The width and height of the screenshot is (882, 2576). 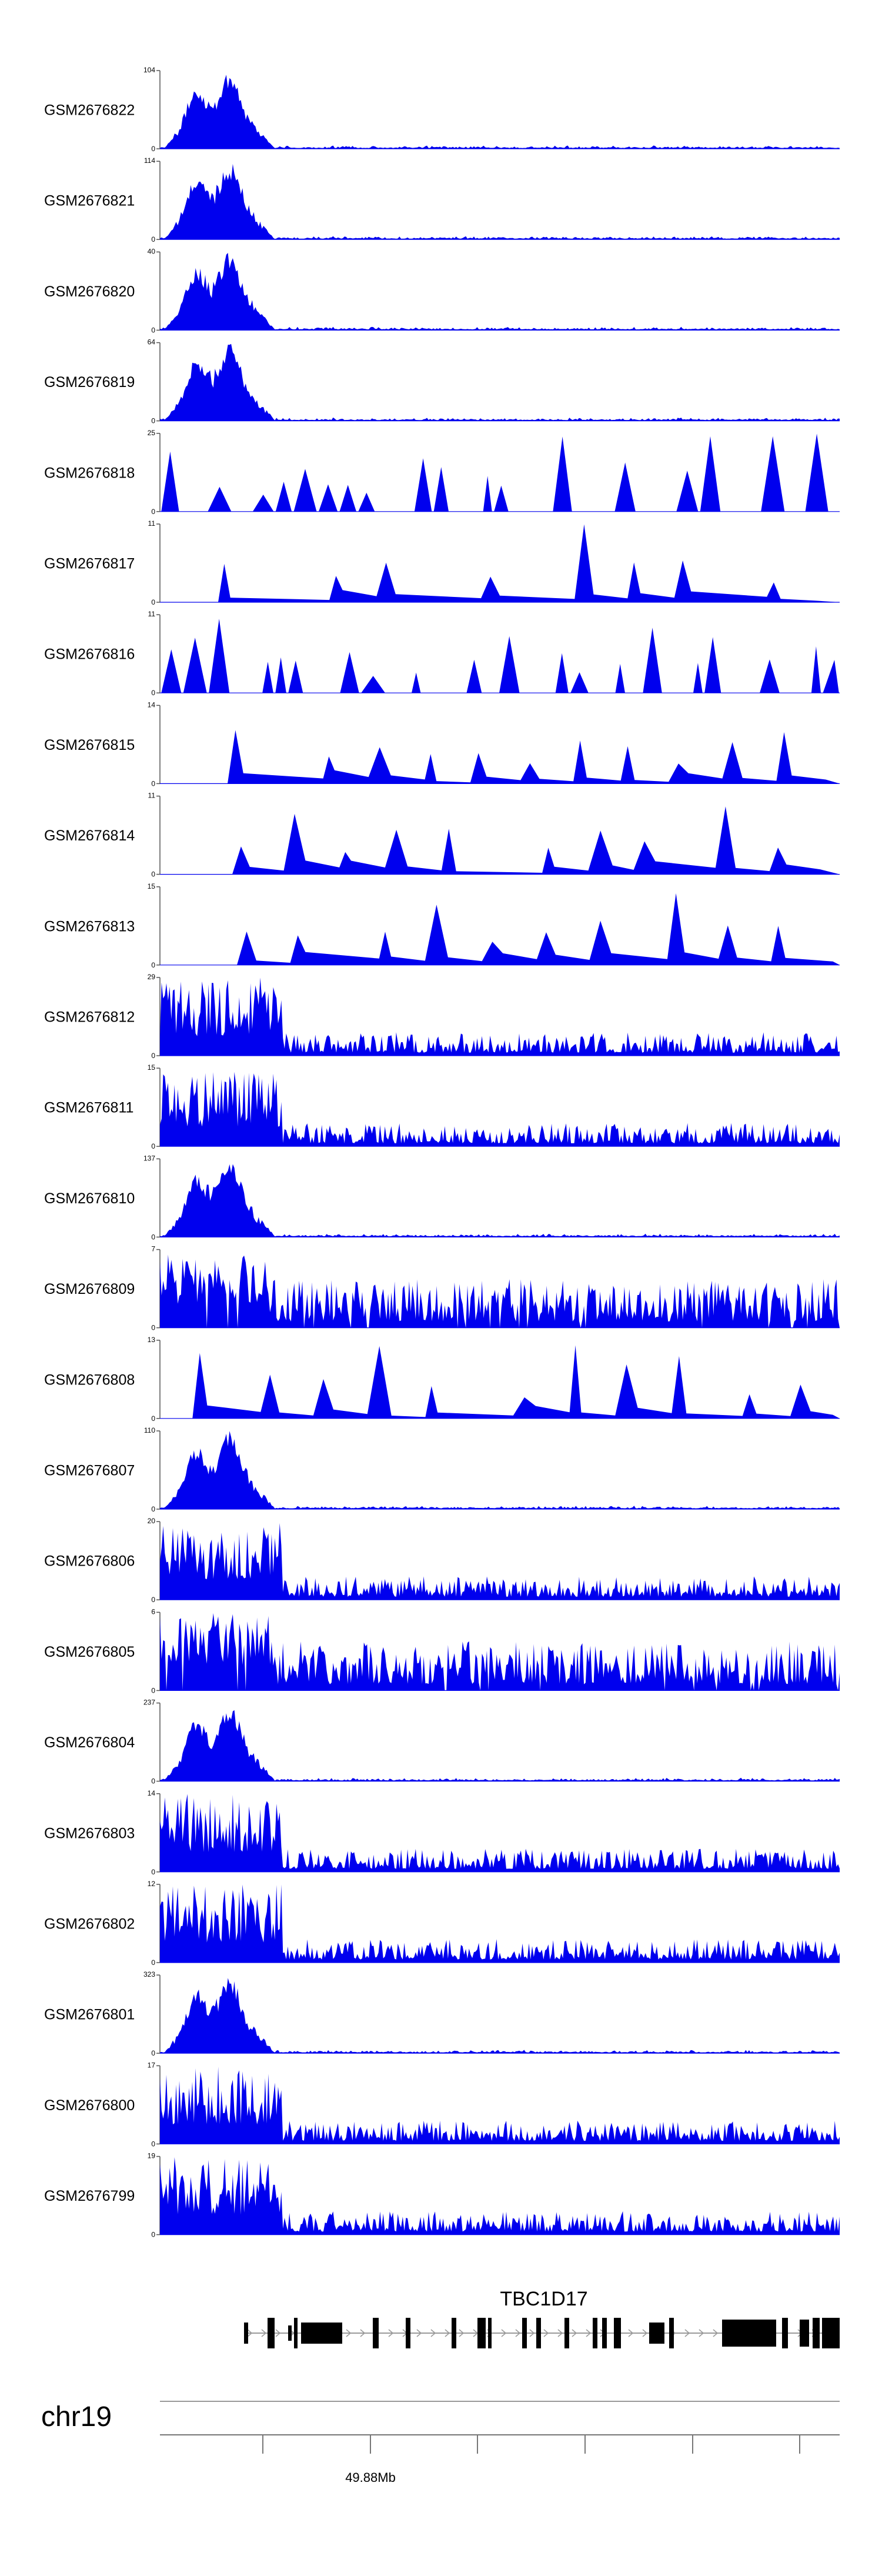 What do you see at coordinates (442, 653) in the screenshot?
I see `track-GSM2676816: GSM2676816 11 0` at bounding box center [442, 653].